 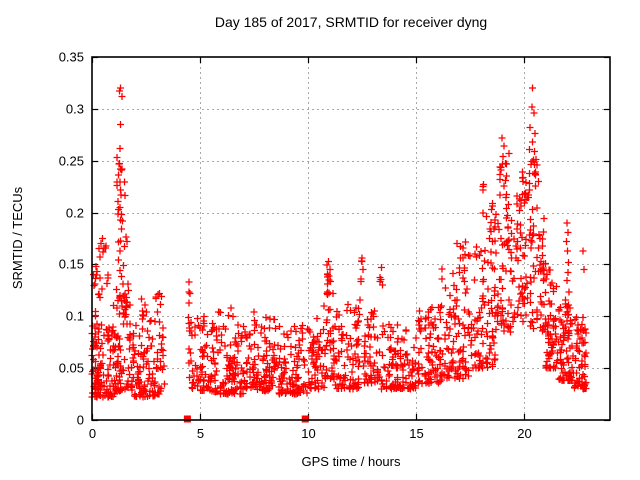 What do you see at coordinates (75, 316) in the screenshot?
I see `svg-text: 0.1` at bounding box center [75, 316].